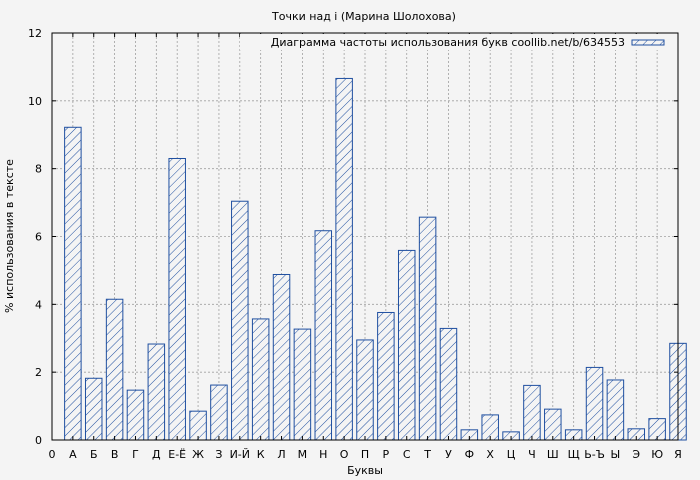 The width and height of the screenshot is (700, 480). I want to click on bar-Ы, so click(615, 410).